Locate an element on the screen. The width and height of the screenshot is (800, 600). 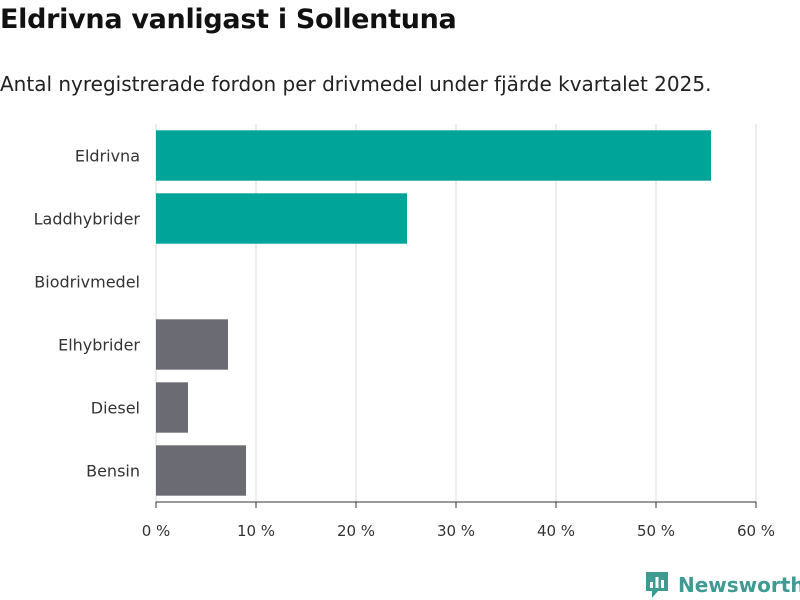
category-label-elhybrider: Elhybrider is located at coordinates (99, 345).